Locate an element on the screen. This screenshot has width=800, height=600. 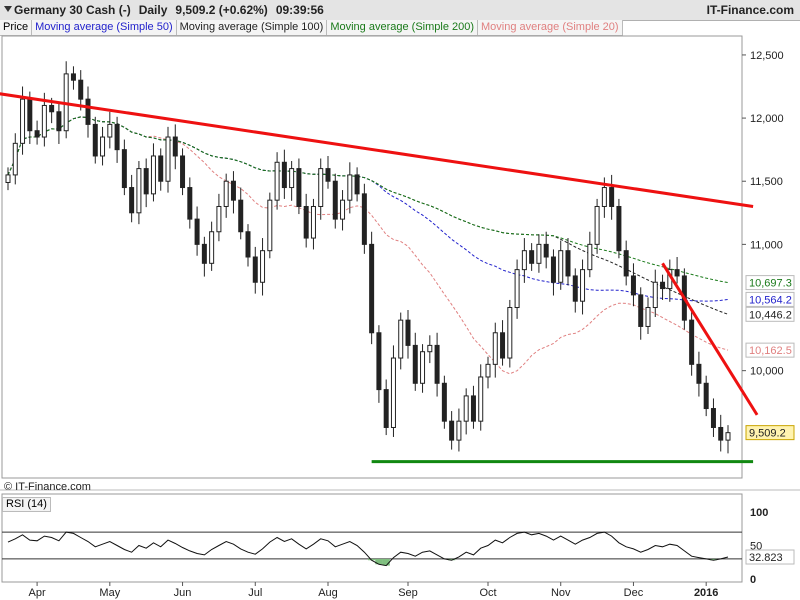
rsi-y-tick-label: 0 is located at coordinates (753, 580).